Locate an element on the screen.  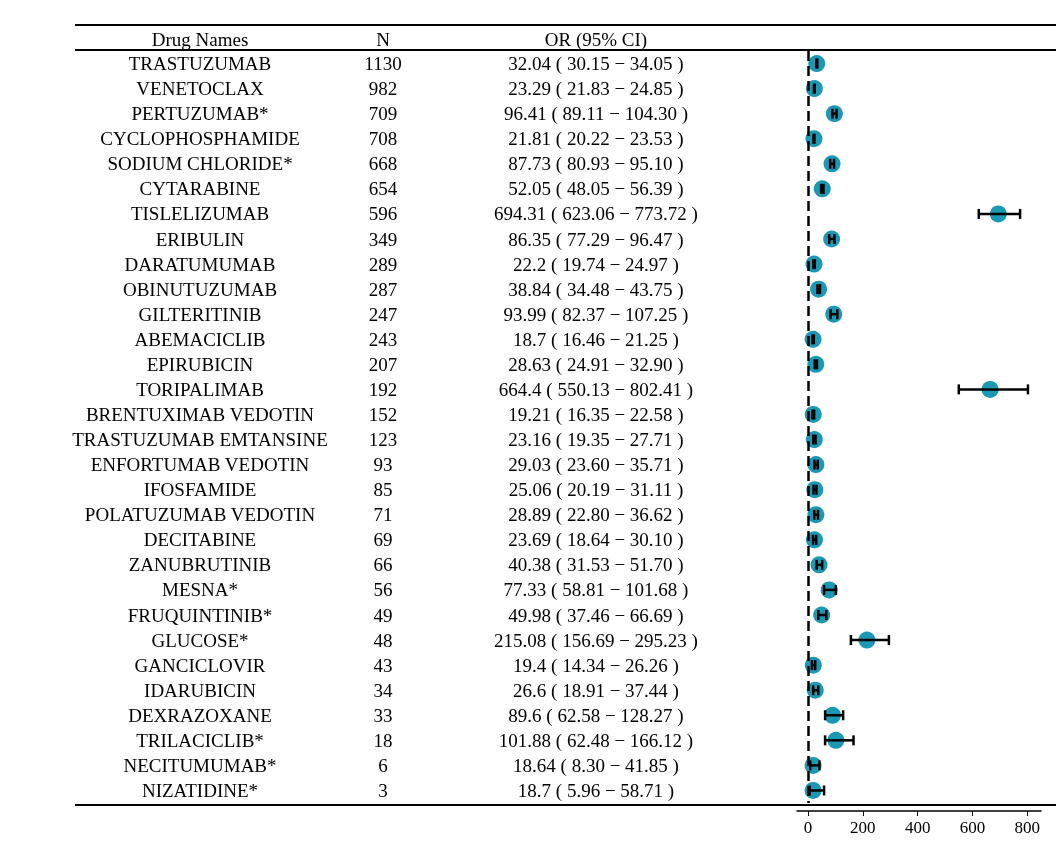
text: 207 is located at coordinates (383, 364).